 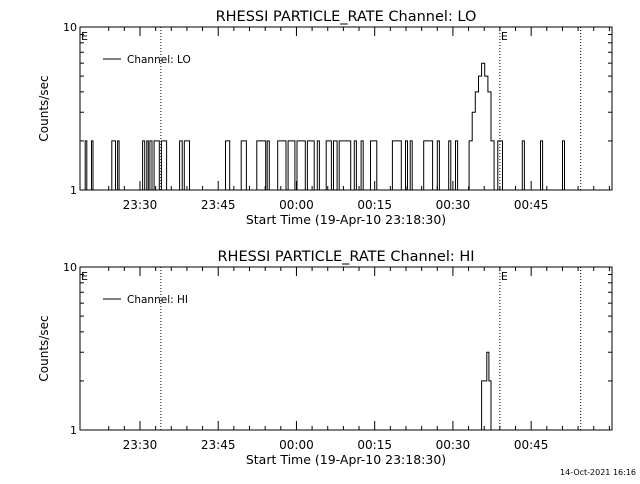 What do you see at coordinates (374, 445) in the screenshot?
I see `x-tick-label-hi: 00:15` at bounding box center [374, 445].